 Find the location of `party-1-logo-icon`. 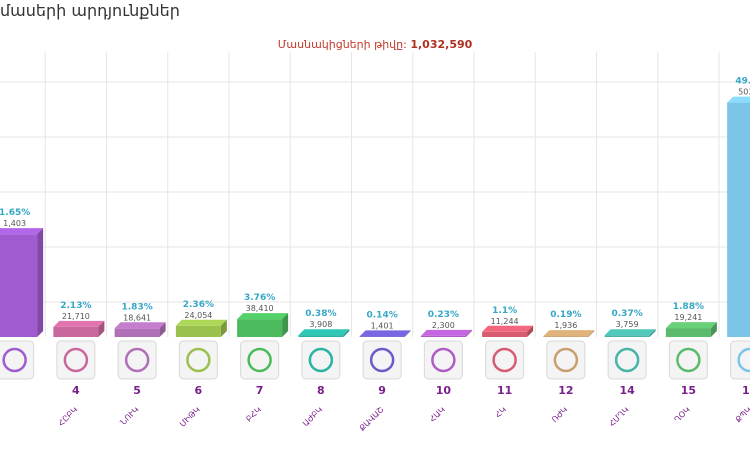

party-1-logo-icon is located at coordinates (17, 360).